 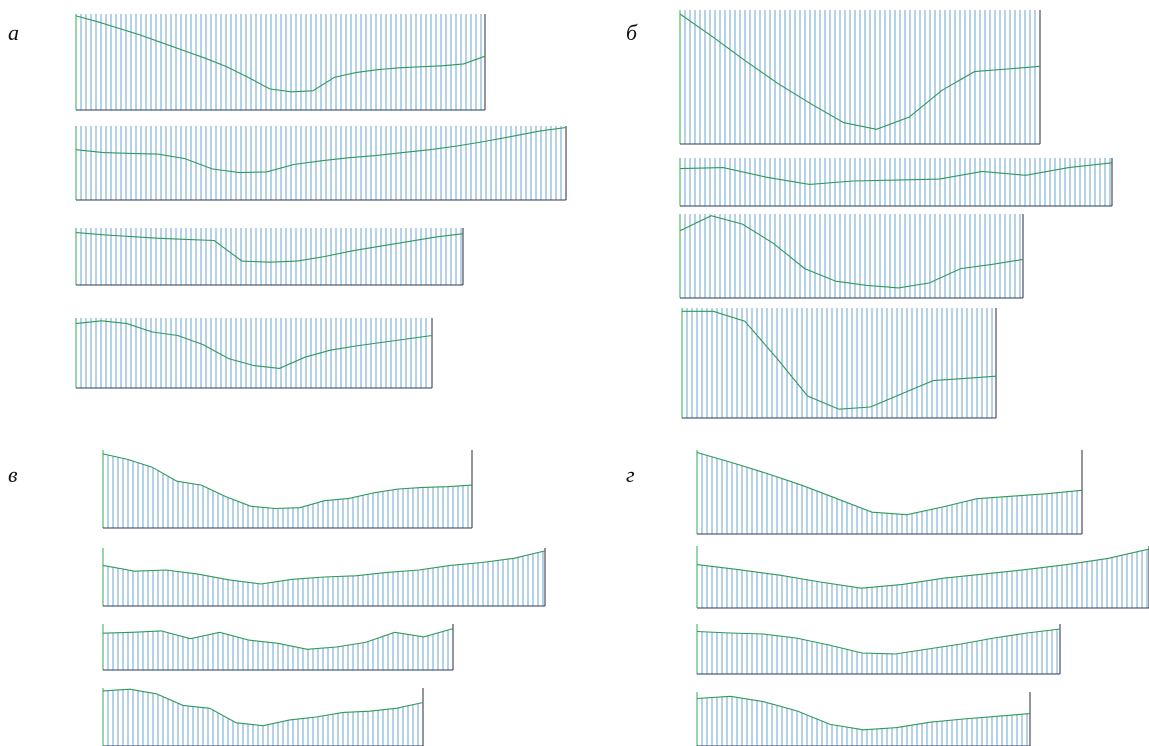 What do you see at coordinates (632, 32) in the screenshot?
I see `panel-label-b: б` at bounding box center [632, 32].